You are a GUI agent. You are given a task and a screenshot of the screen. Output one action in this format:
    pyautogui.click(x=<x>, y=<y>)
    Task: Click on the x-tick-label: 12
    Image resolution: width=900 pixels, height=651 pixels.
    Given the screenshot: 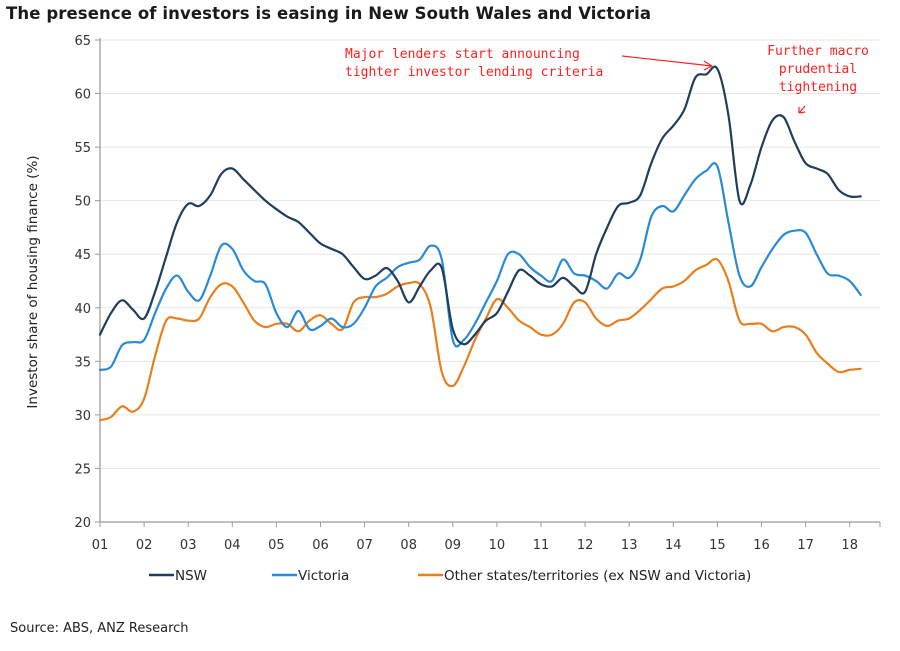 What is the action you would take?
    pyautogui.click(x=585, y=545)
    